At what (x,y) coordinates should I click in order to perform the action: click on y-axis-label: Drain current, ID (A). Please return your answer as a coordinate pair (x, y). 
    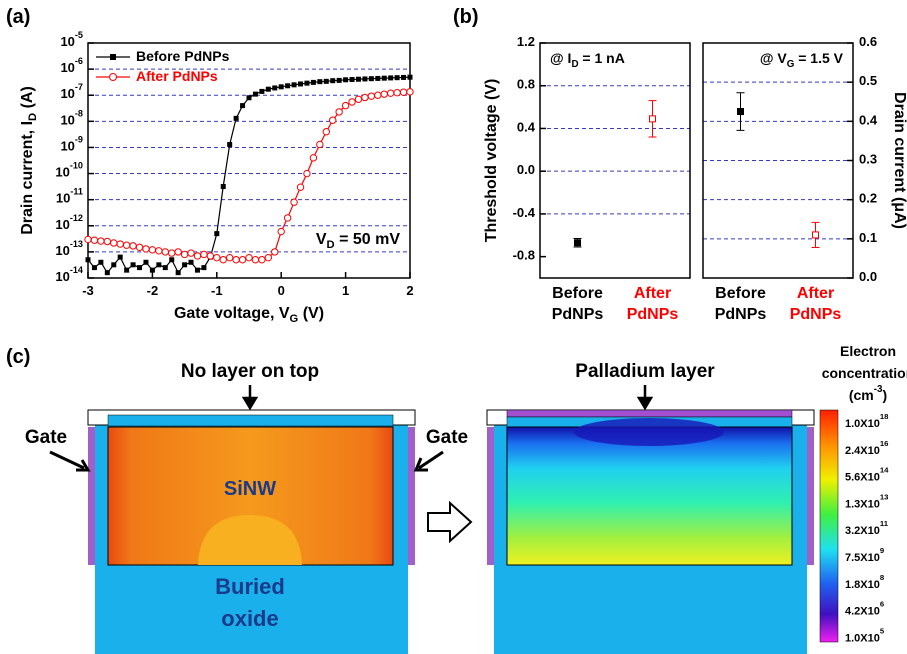
    Looking at the image, I should click on (29, 160).